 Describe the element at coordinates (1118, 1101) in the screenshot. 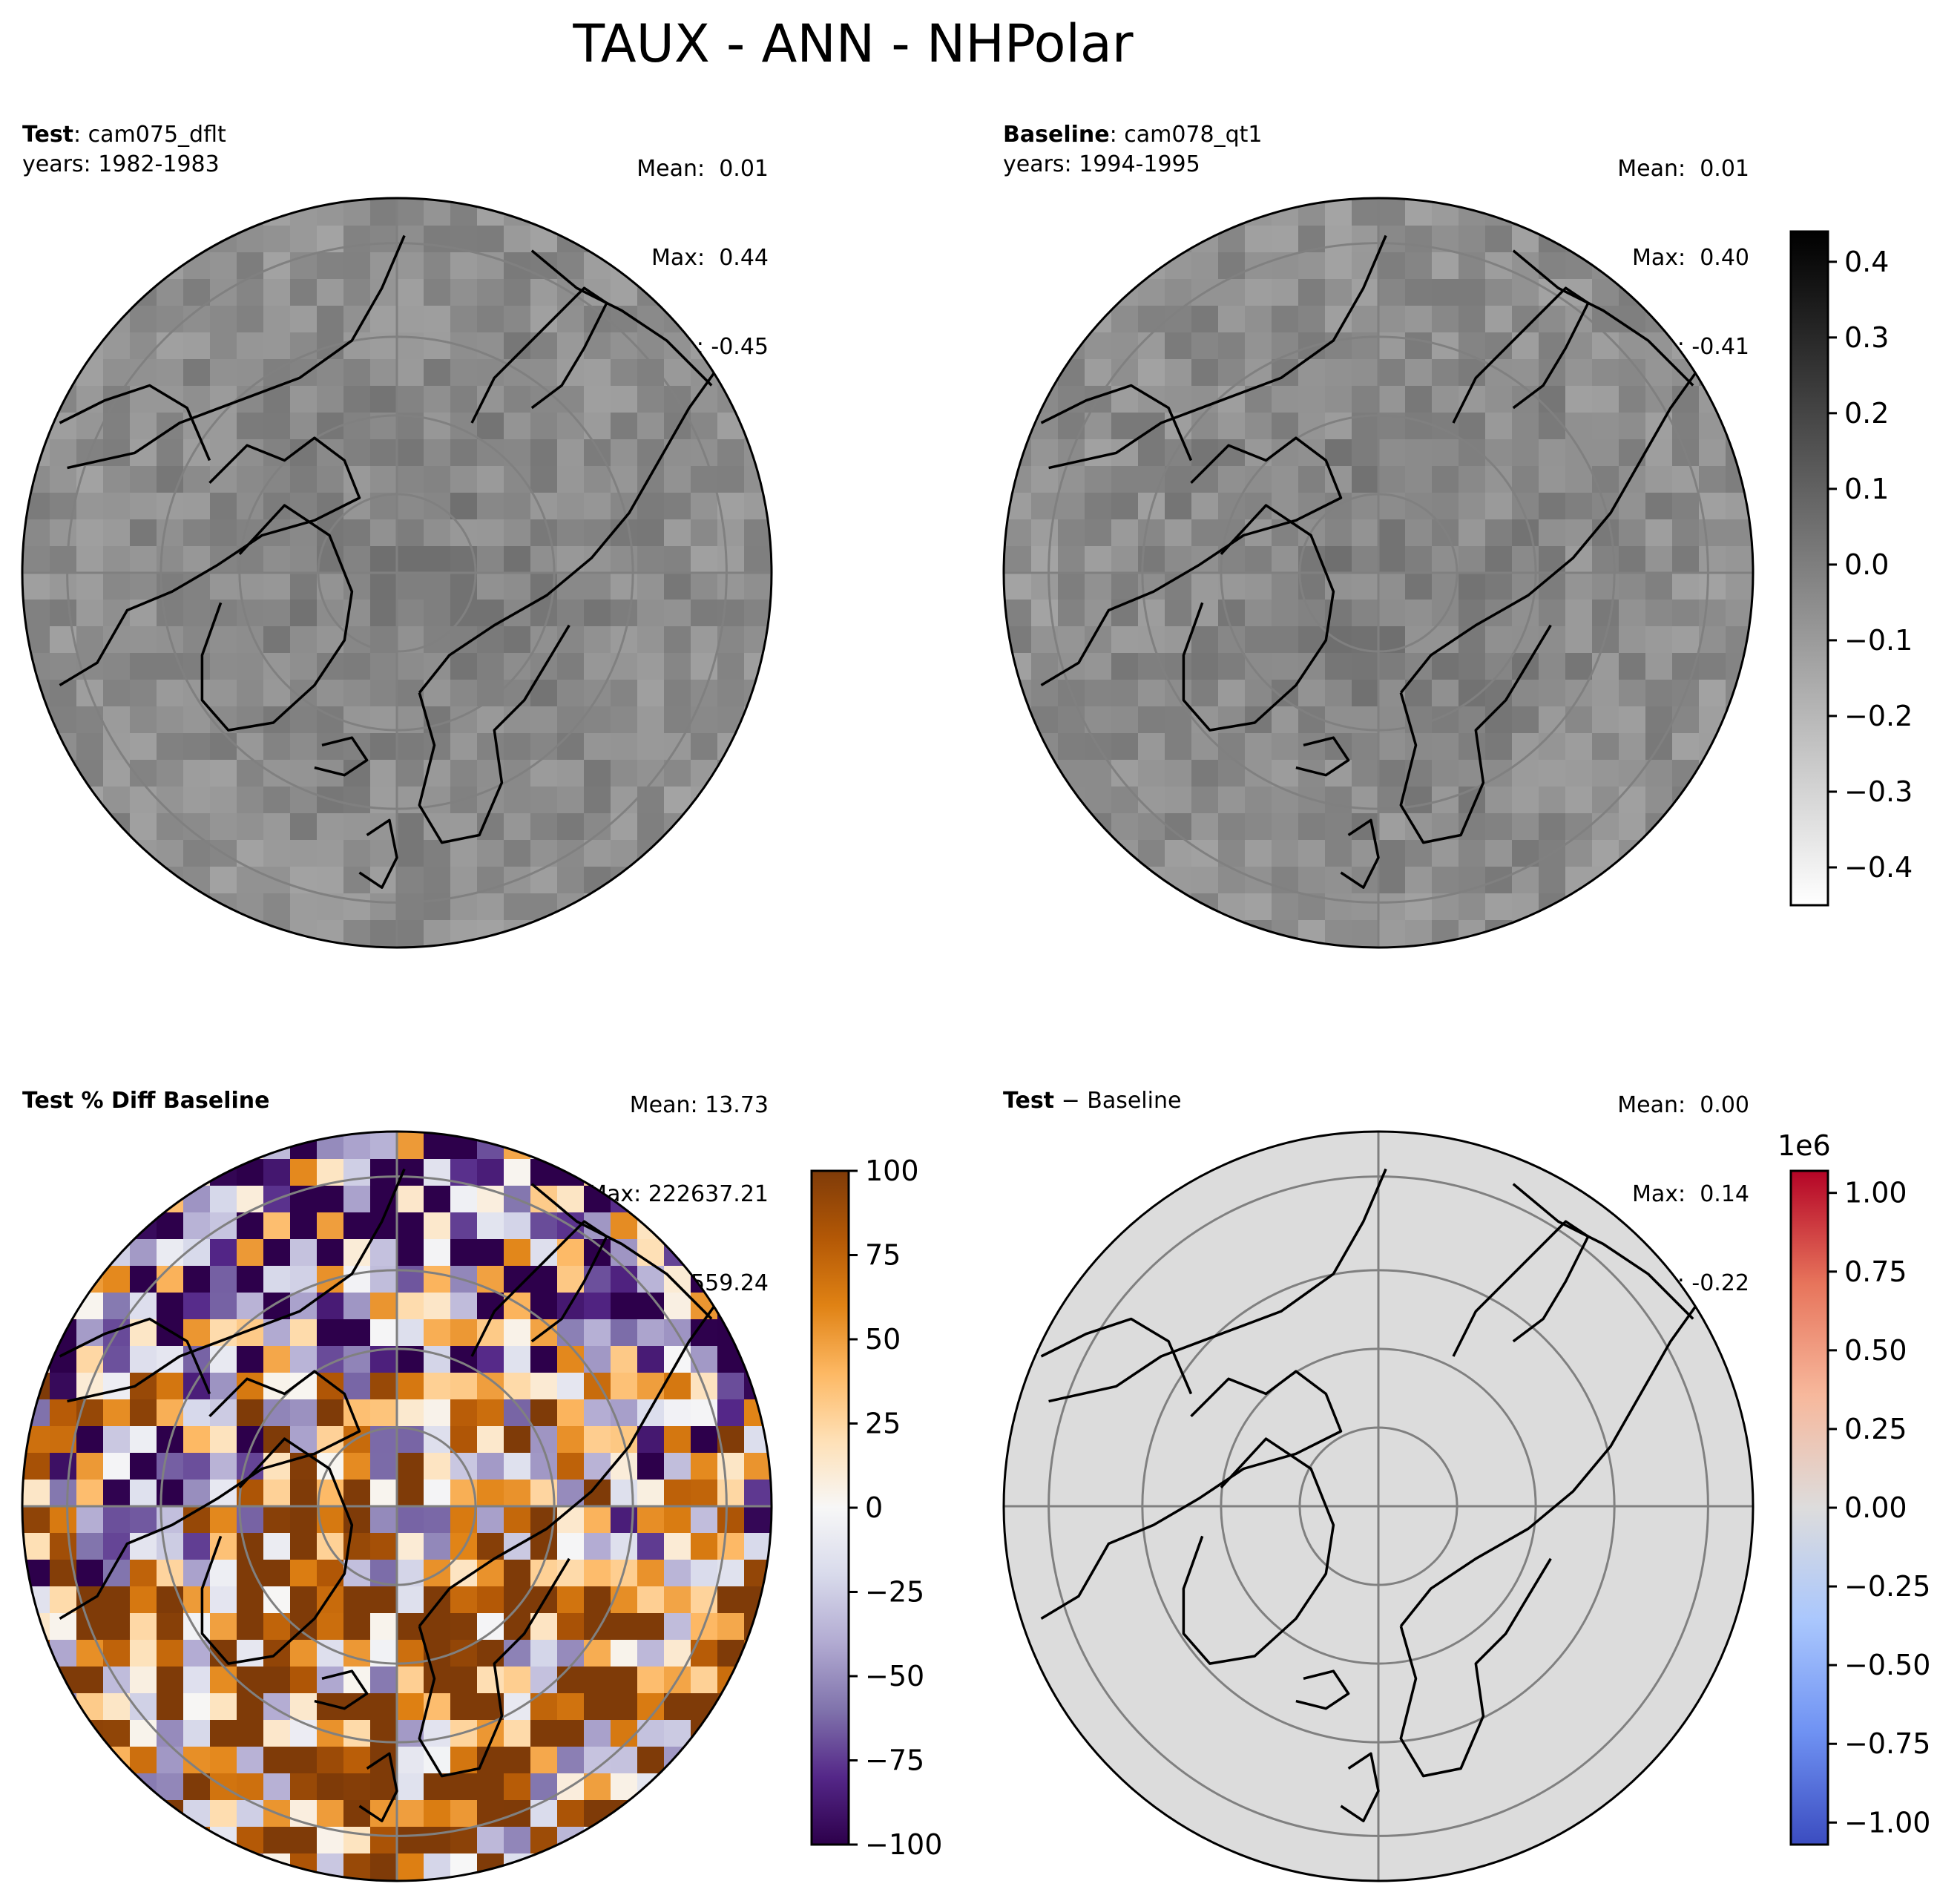

I see `panel-diff-label-minus: − Baseline` at that location.